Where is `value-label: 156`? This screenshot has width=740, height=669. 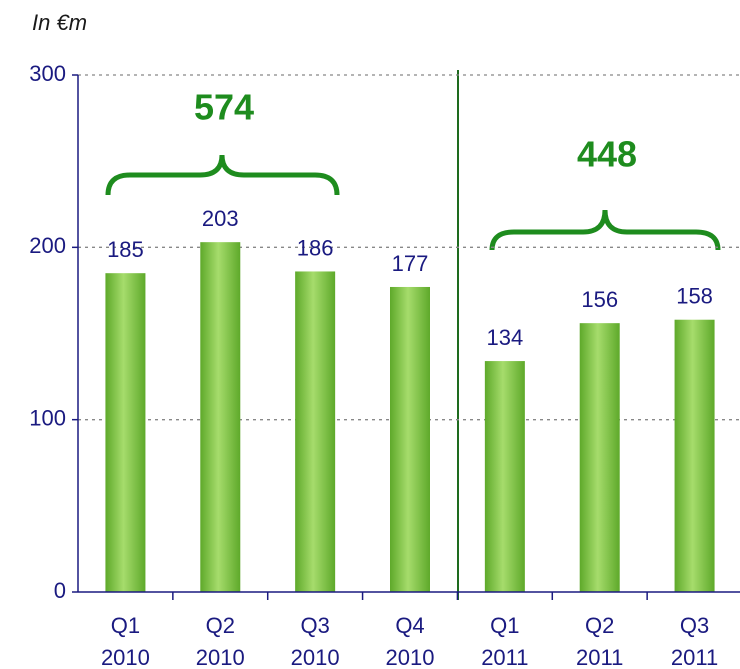 value-label: 156 is located at coordinates (599, 299).